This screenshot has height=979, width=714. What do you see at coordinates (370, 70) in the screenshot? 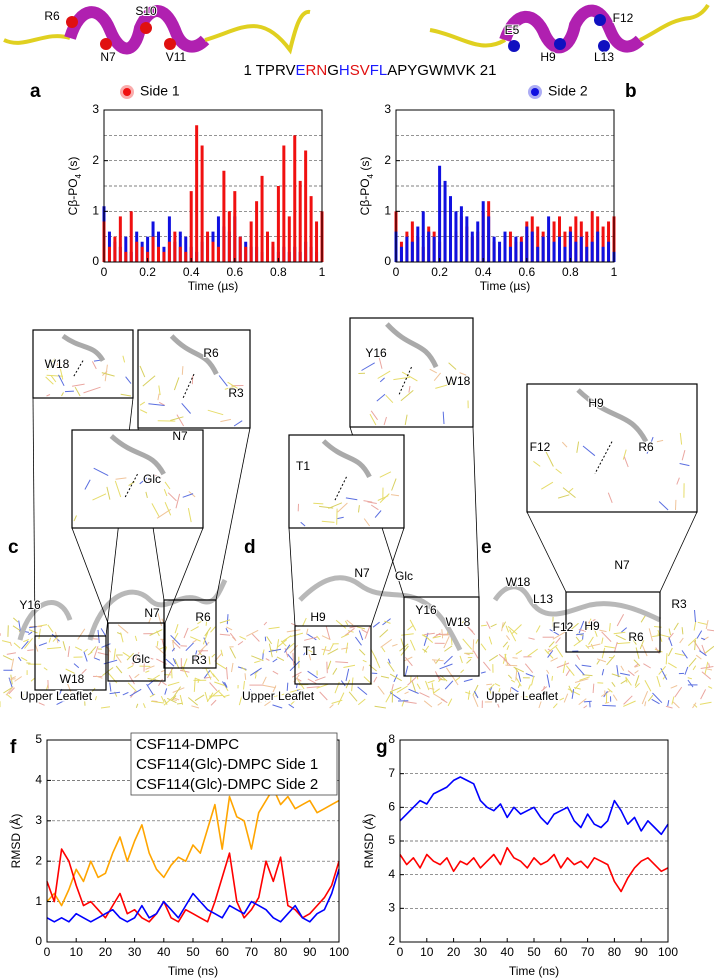
I see `sequence: 1 TPRVERNGHSVFLAPYGWMVK 21` at bounding box center [370, 70].